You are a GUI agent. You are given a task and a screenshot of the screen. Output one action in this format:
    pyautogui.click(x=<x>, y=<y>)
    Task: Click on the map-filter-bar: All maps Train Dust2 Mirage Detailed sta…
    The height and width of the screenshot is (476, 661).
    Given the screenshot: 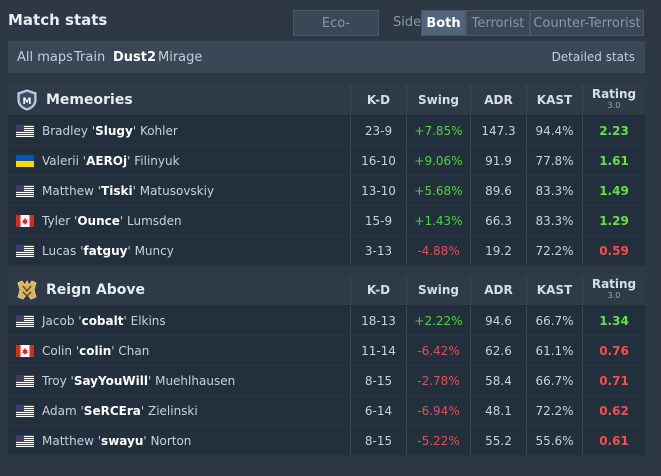 What is the action you would take?
    pyautogui.click(x=326, y=57)
    